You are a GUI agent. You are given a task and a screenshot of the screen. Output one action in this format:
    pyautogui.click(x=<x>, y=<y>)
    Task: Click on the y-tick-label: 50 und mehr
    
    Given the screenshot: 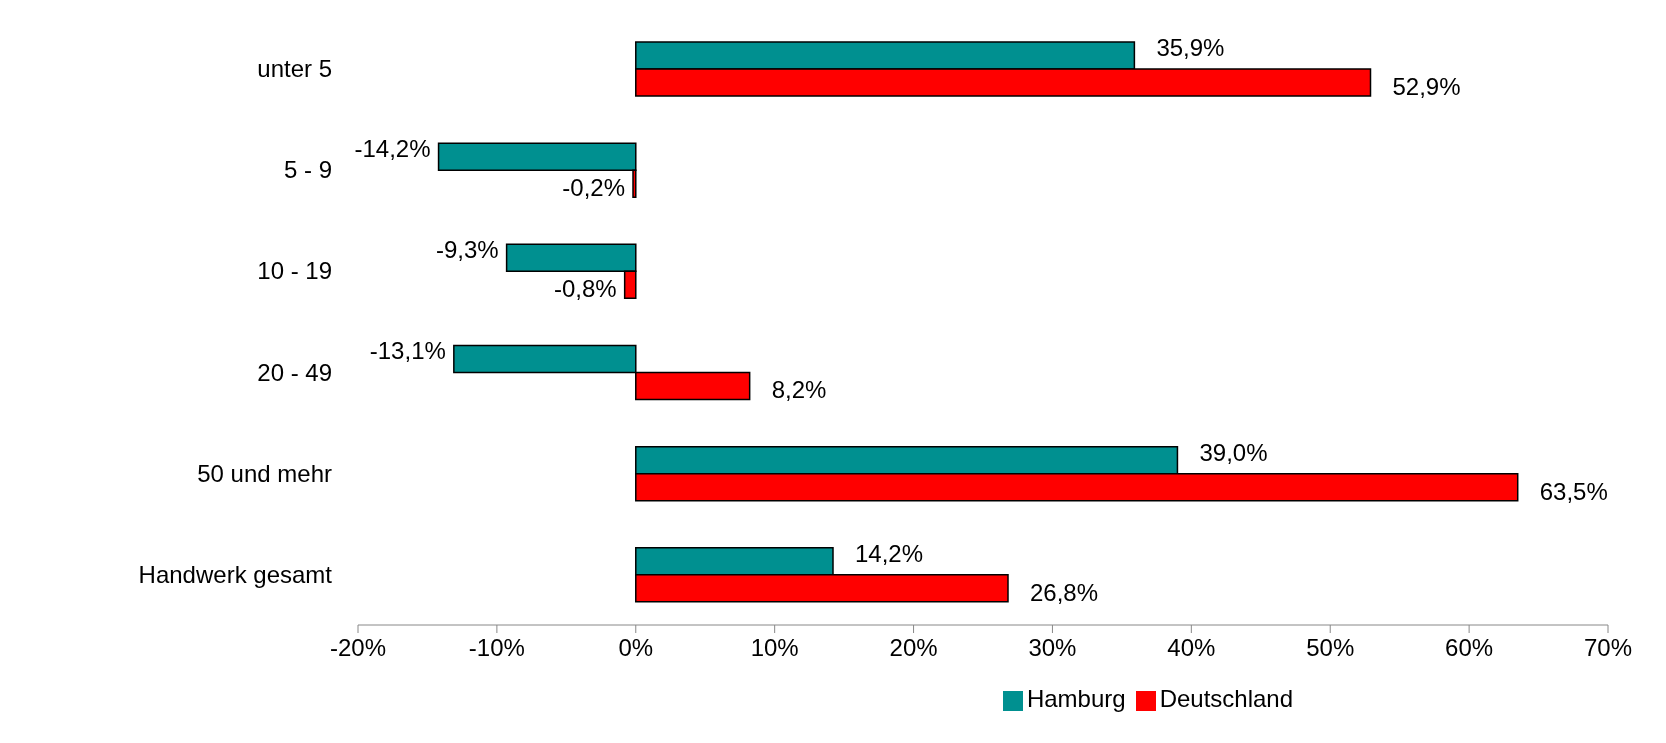 What is the action you would take?
    pyautogui.click(x=264, y=473)
    